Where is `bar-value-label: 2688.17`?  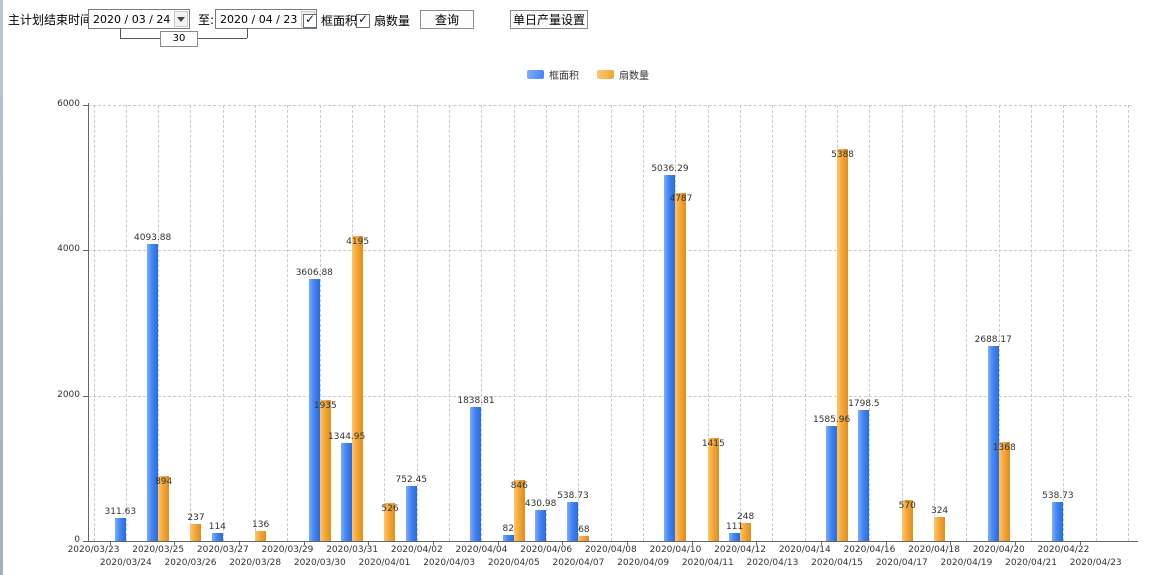
bar-value-label: 2688.17 is located at coordinates (993, 339).